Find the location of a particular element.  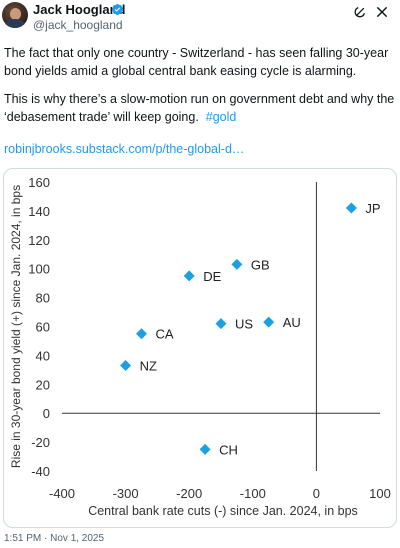

x-tick-label: 0 is located at coordinates (316, 493).